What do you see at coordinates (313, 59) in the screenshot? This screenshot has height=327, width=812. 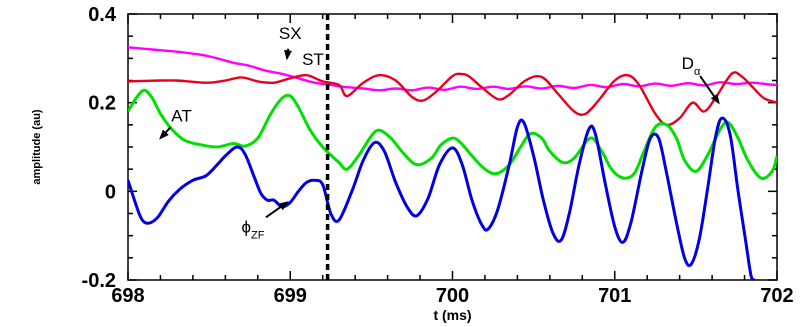 I see `annotation-label-st: ST` at bounding box center [313, 59].